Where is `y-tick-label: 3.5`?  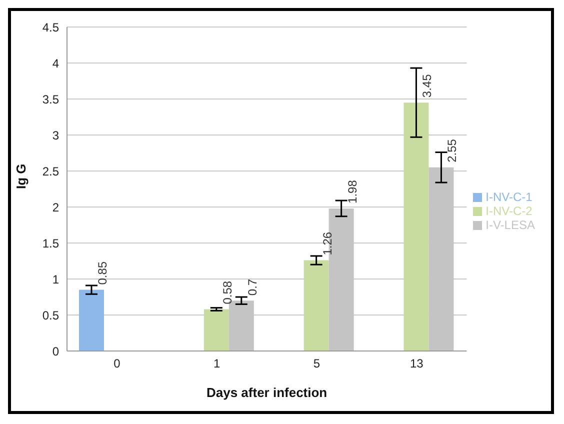
y-tick-label: 3.5 is located at coordinates (51, 99).